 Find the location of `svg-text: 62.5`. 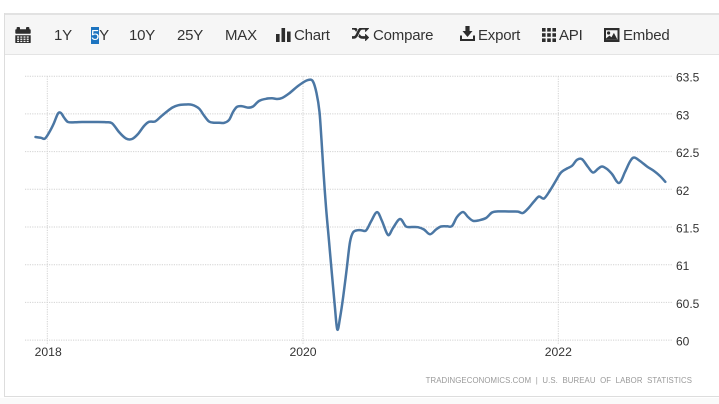

svg-text: 62.5 is located at coordinates (688, 153).